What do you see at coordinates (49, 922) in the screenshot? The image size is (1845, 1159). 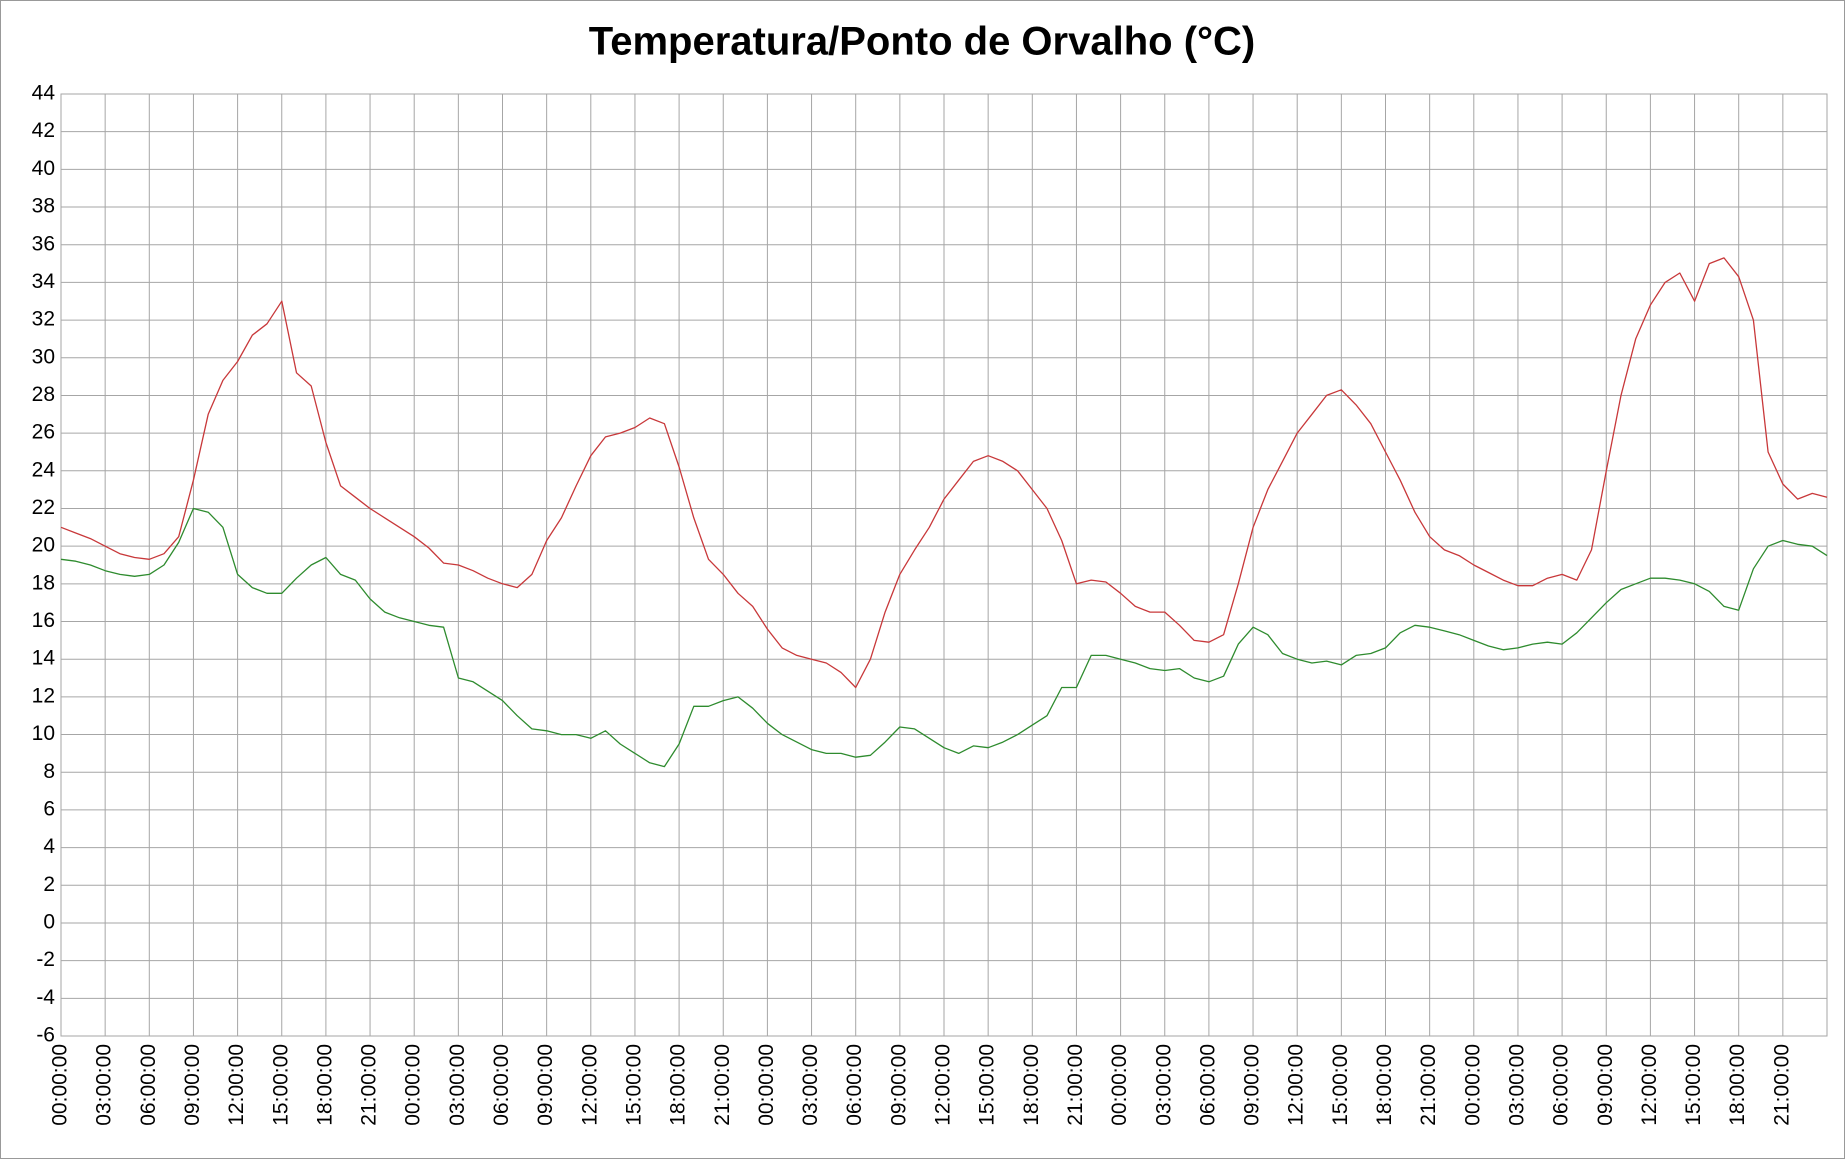 I see `y-tick-label: 0` at bounding box center [49, 922].